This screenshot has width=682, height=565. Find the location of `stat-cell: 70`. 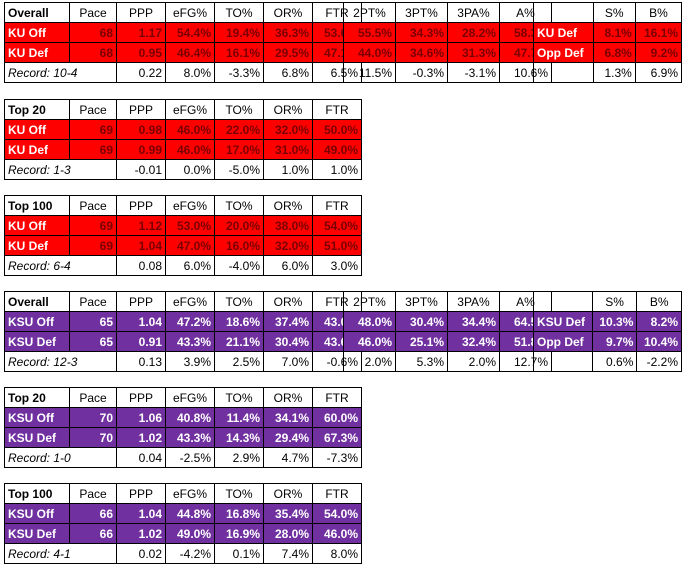

stat-cell: 70 is located at coordinates (93, 437).